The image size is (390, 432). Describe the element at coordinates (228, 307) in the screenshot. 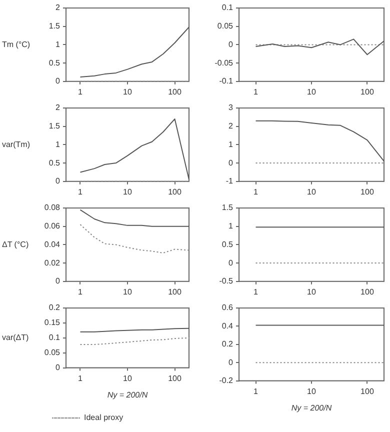

I see `y-tick-label: 0.6` at that location.